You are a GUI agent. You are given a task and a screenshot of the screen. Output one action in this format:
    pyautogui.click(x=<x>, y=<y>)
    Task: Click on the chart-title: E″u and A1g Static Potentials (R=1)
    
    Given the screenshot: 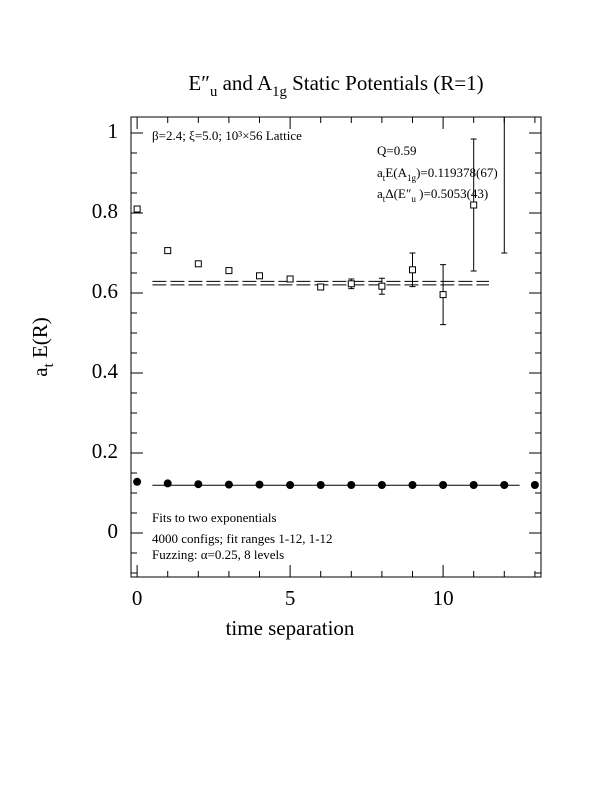 What is the action you would take?
    pyautogui.click(x=335, y=86)
    